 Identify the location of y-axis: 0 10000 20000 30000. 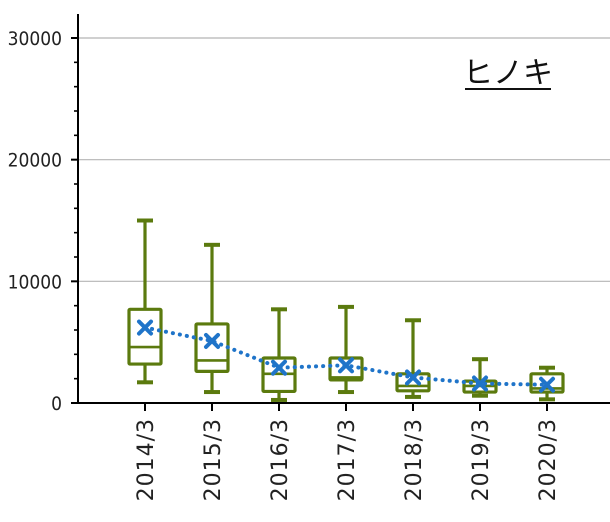
(43, 214).